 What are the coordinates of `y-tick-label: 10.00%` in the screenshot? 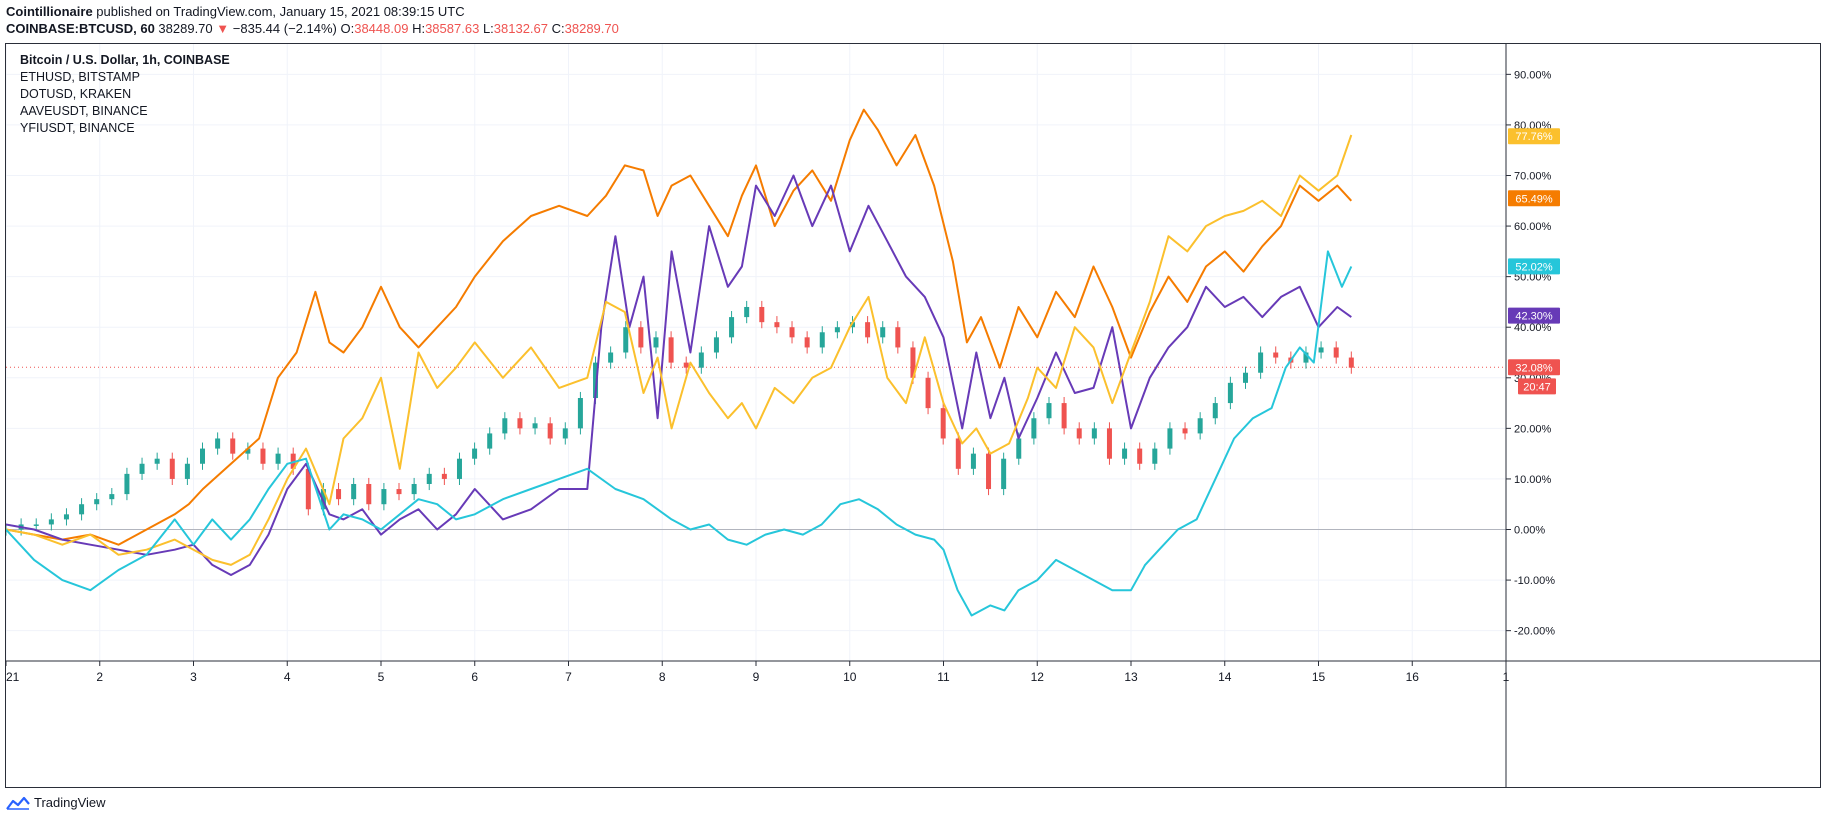 It's located at (1533, 480).